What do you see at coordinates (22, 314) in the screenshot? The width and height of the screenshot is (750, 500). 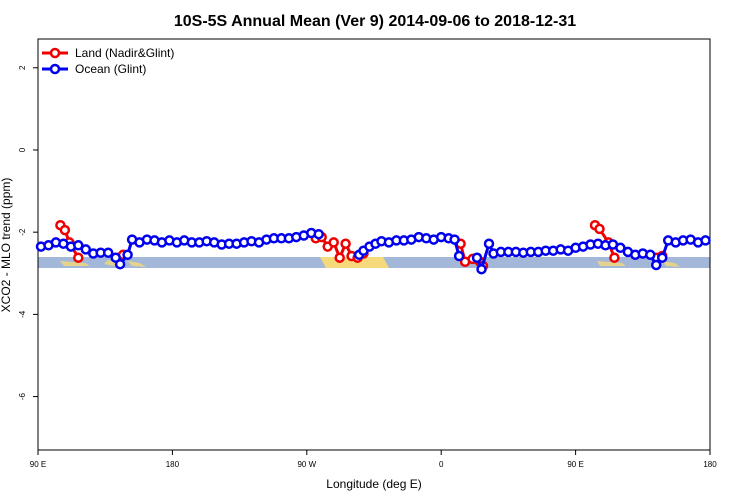 I see `y-tick-label: -4` at bounding box center [22, 314].